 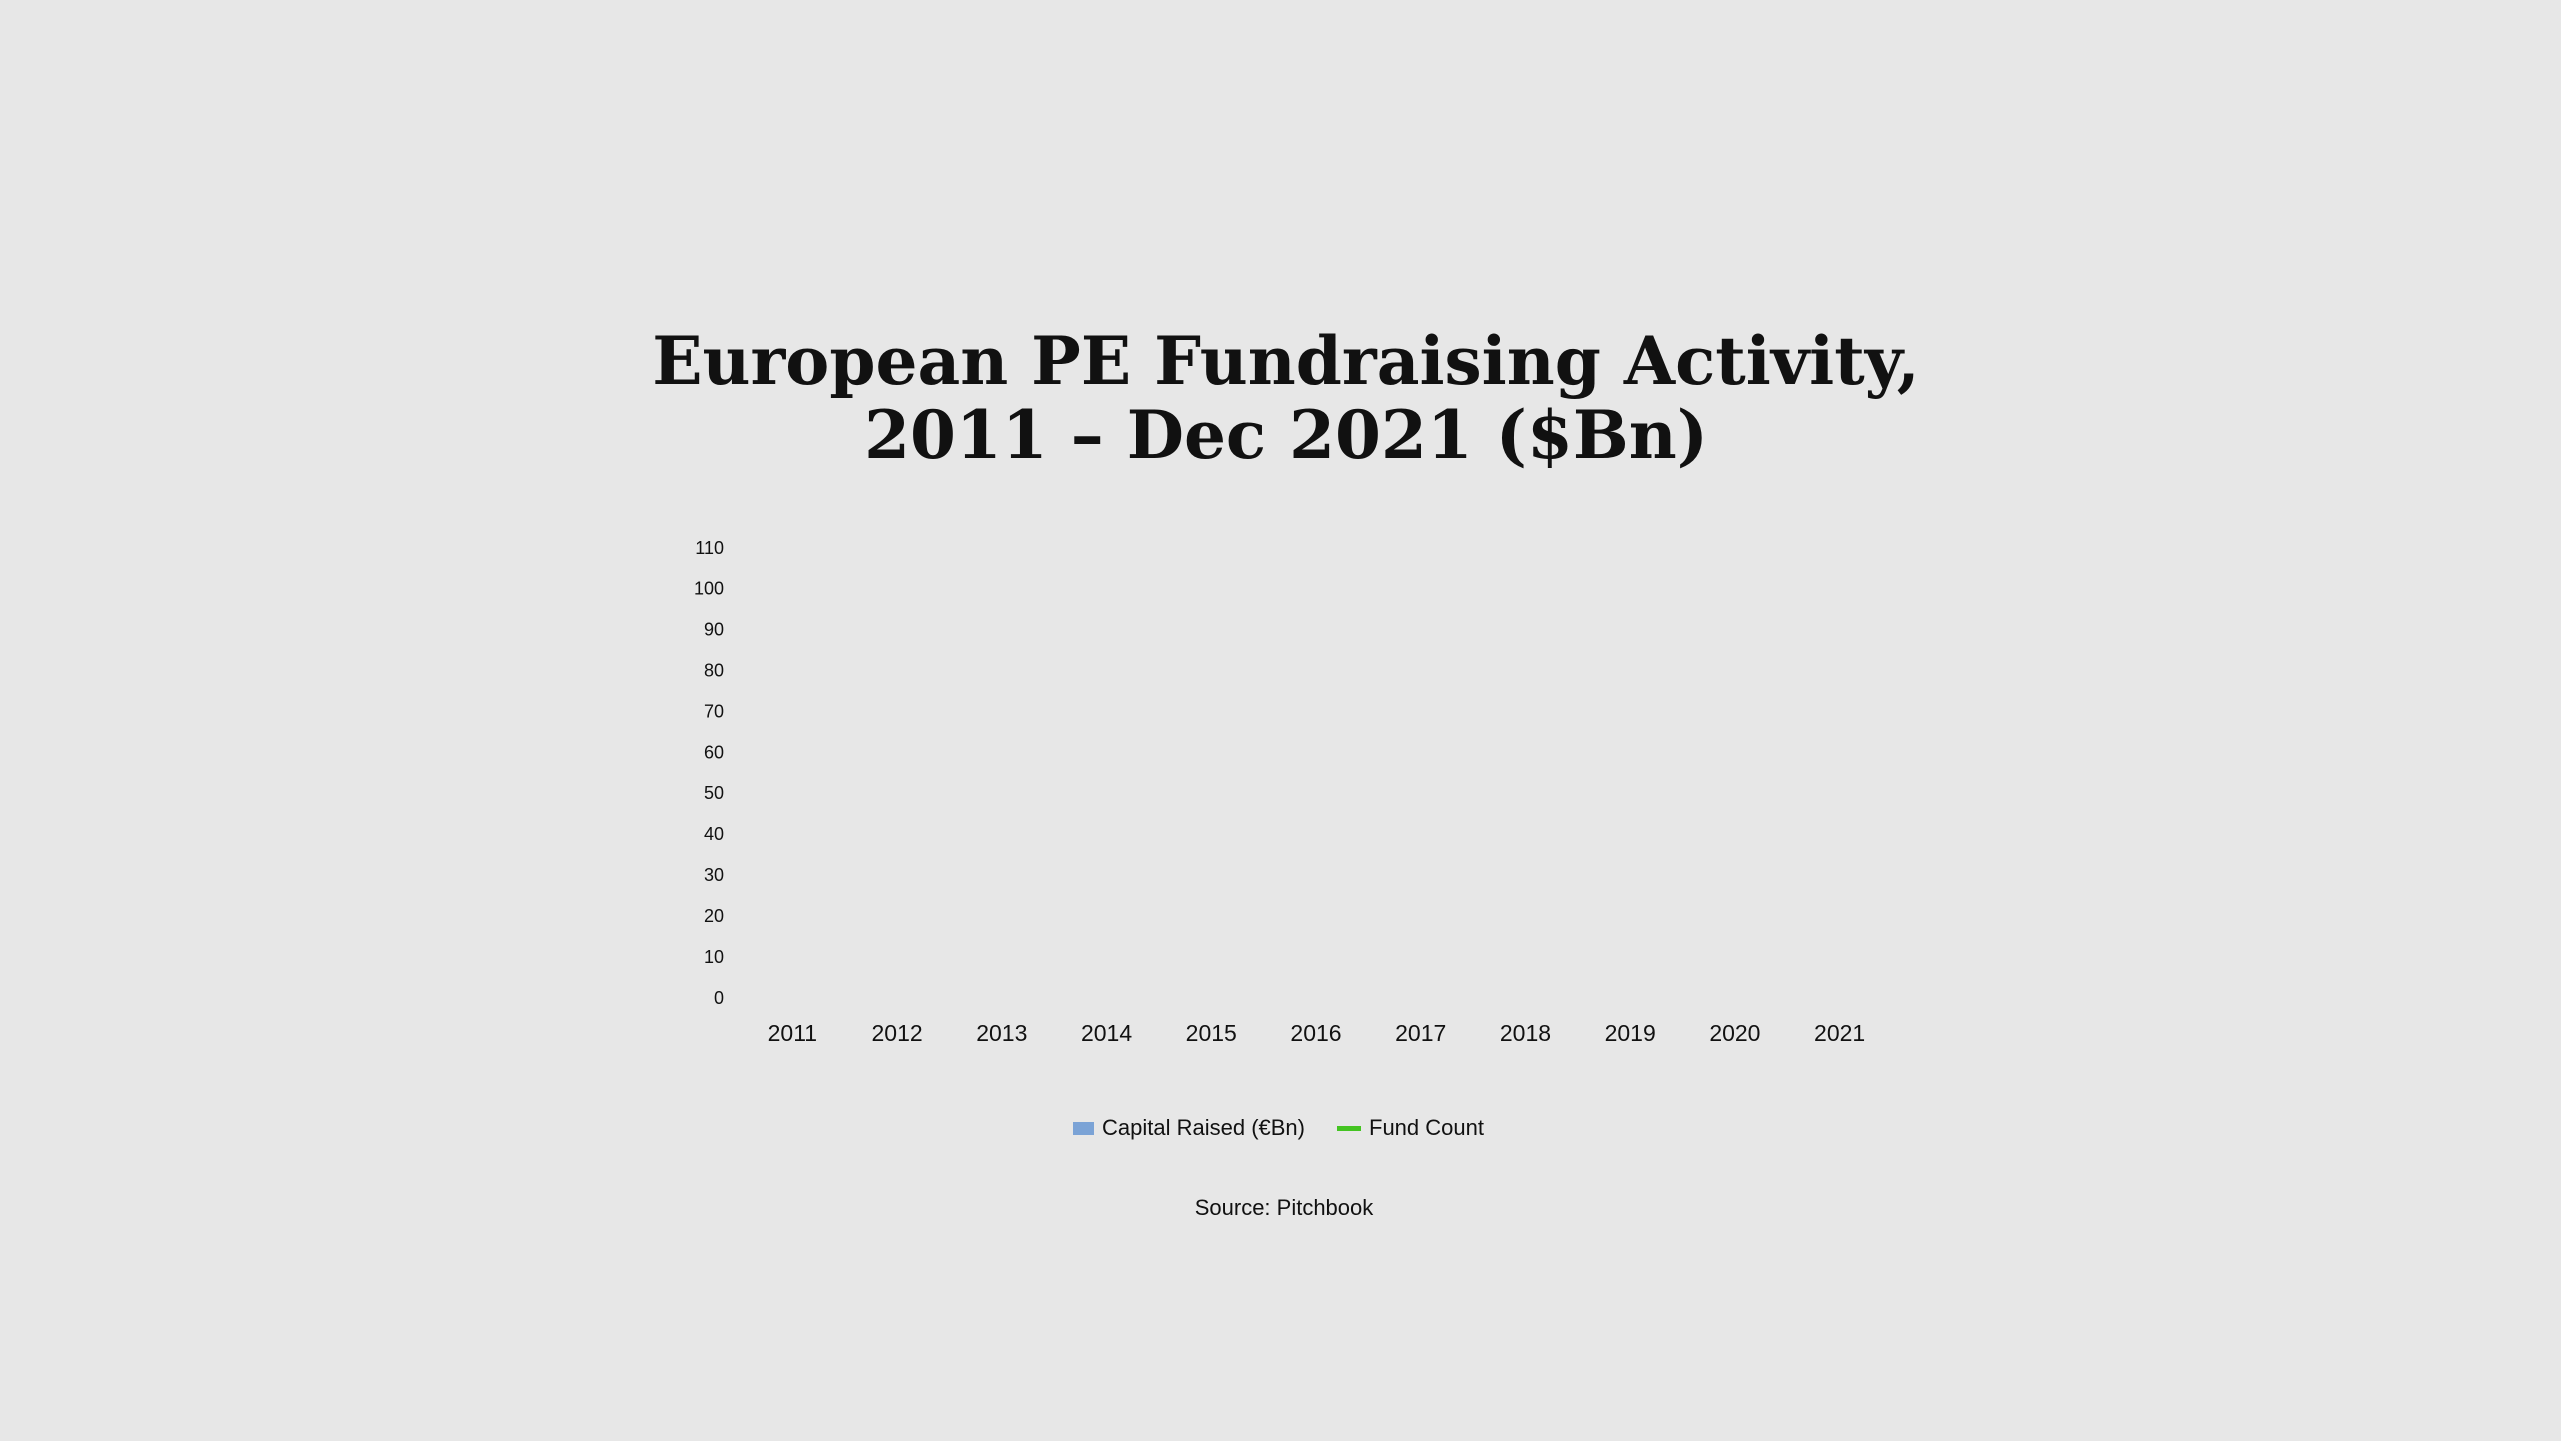 What do you see at coordinates (1426, 1127) in the screenshot?
I see `legend-label: Fund Count` at bounding box center [1426, 1127].